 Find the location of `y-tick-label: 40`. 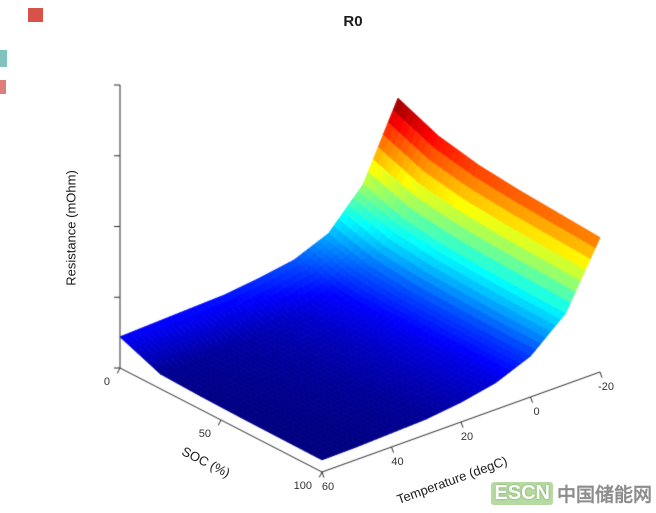

y-tick-label: 40 is located at coordinates (397, 462).